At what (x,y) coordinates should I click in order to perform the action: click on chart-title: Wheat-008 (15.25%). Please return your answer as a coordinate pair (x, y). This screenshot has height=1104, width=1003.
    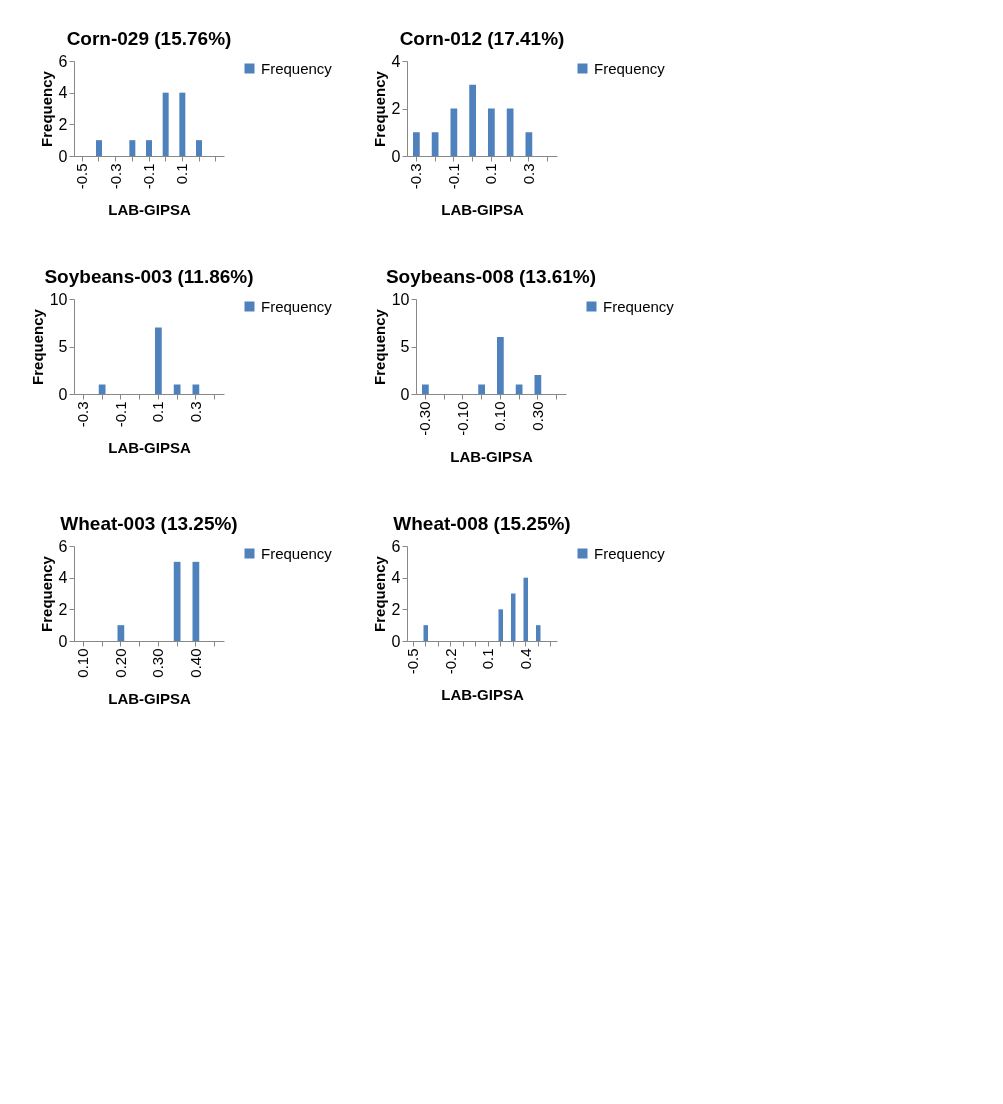
    Looking at the image, I should click on (482, 523).